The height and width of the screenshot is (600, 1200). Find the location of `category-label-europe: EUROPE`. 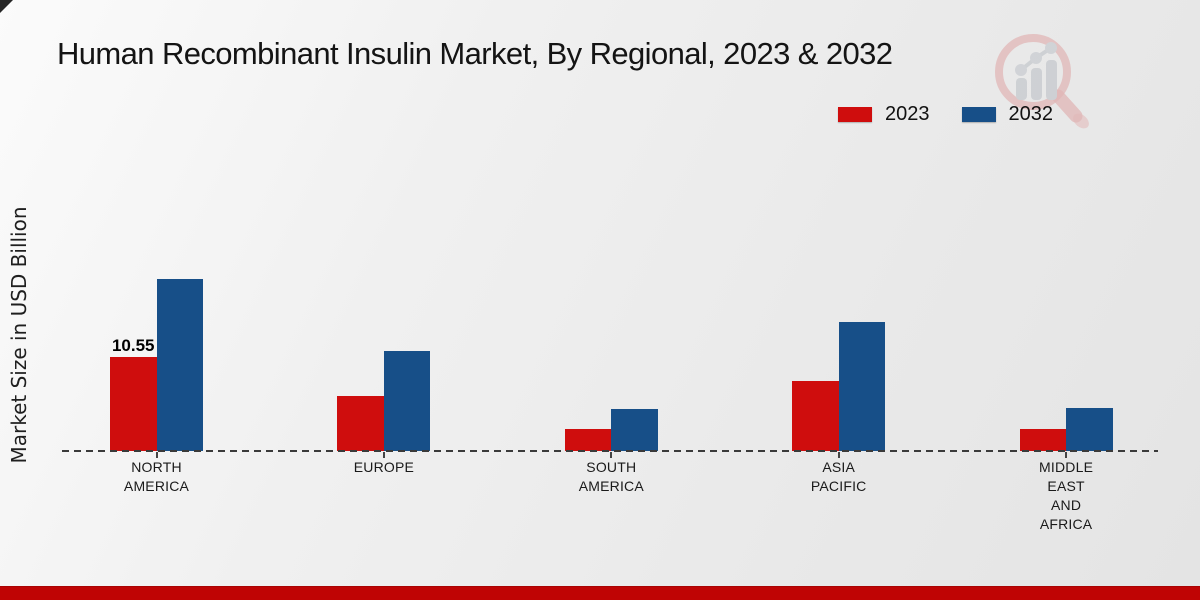

category-label-europe: EUROPE is located at coordinates (384, 467).